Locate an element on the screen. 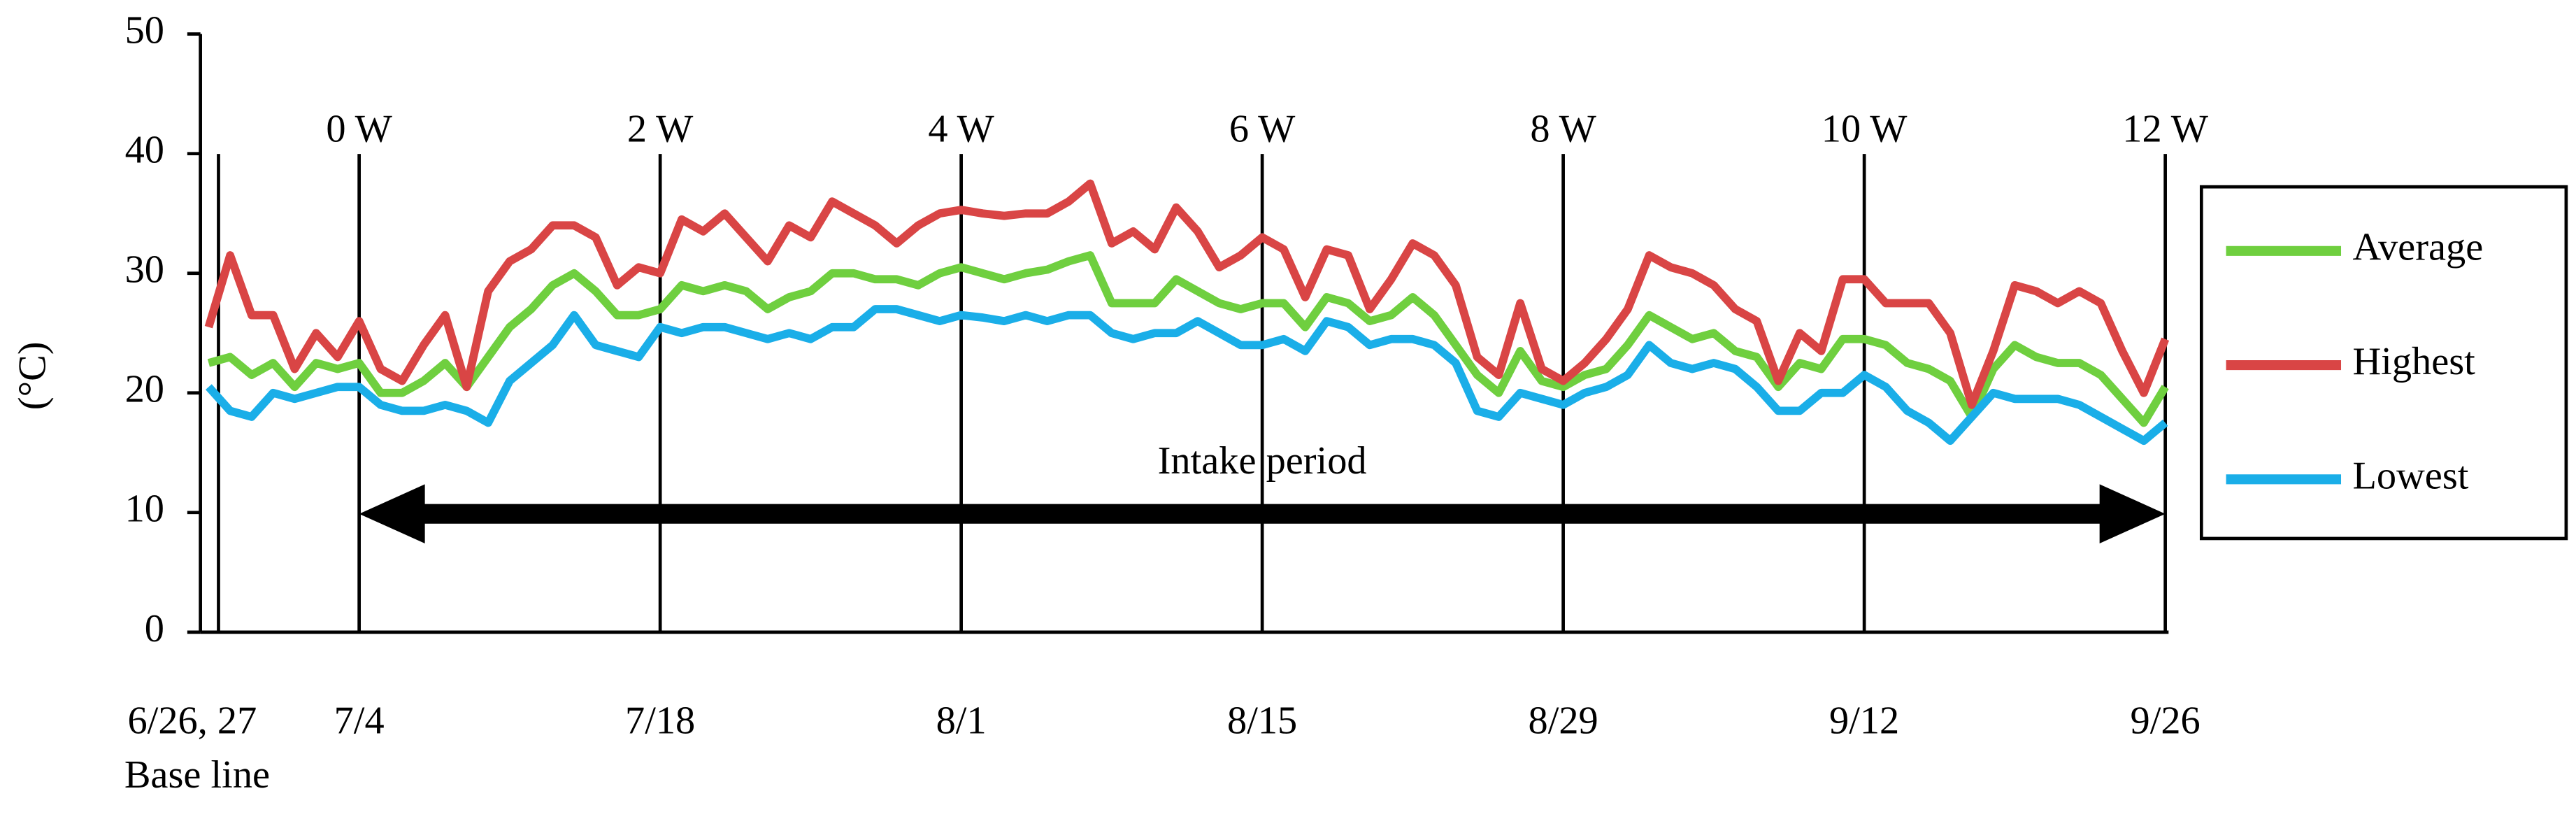  series-line is located at coordinates (1187, 375).